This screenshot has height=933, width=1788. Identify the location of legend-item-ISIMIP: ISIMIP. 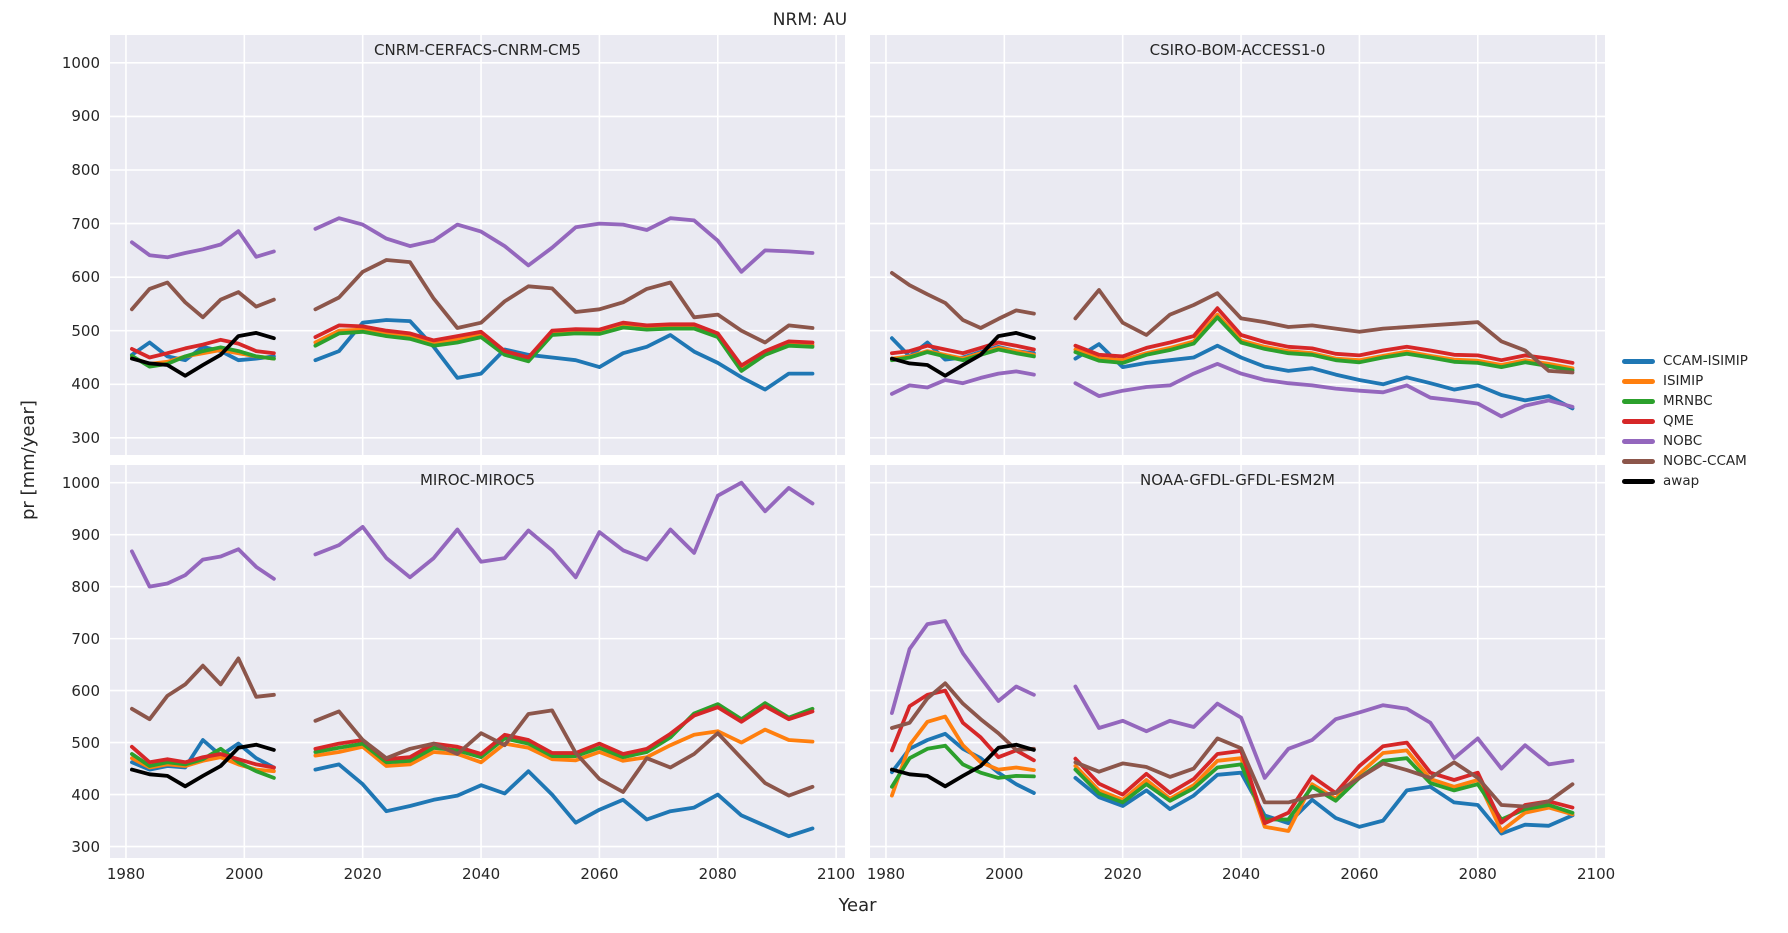
(1685, 381).